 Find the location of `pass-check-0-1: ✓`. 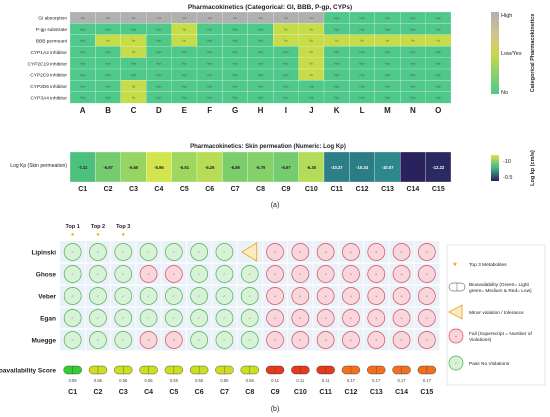

pass-check-0-1: ✓ is located at coordinates (97, 252).